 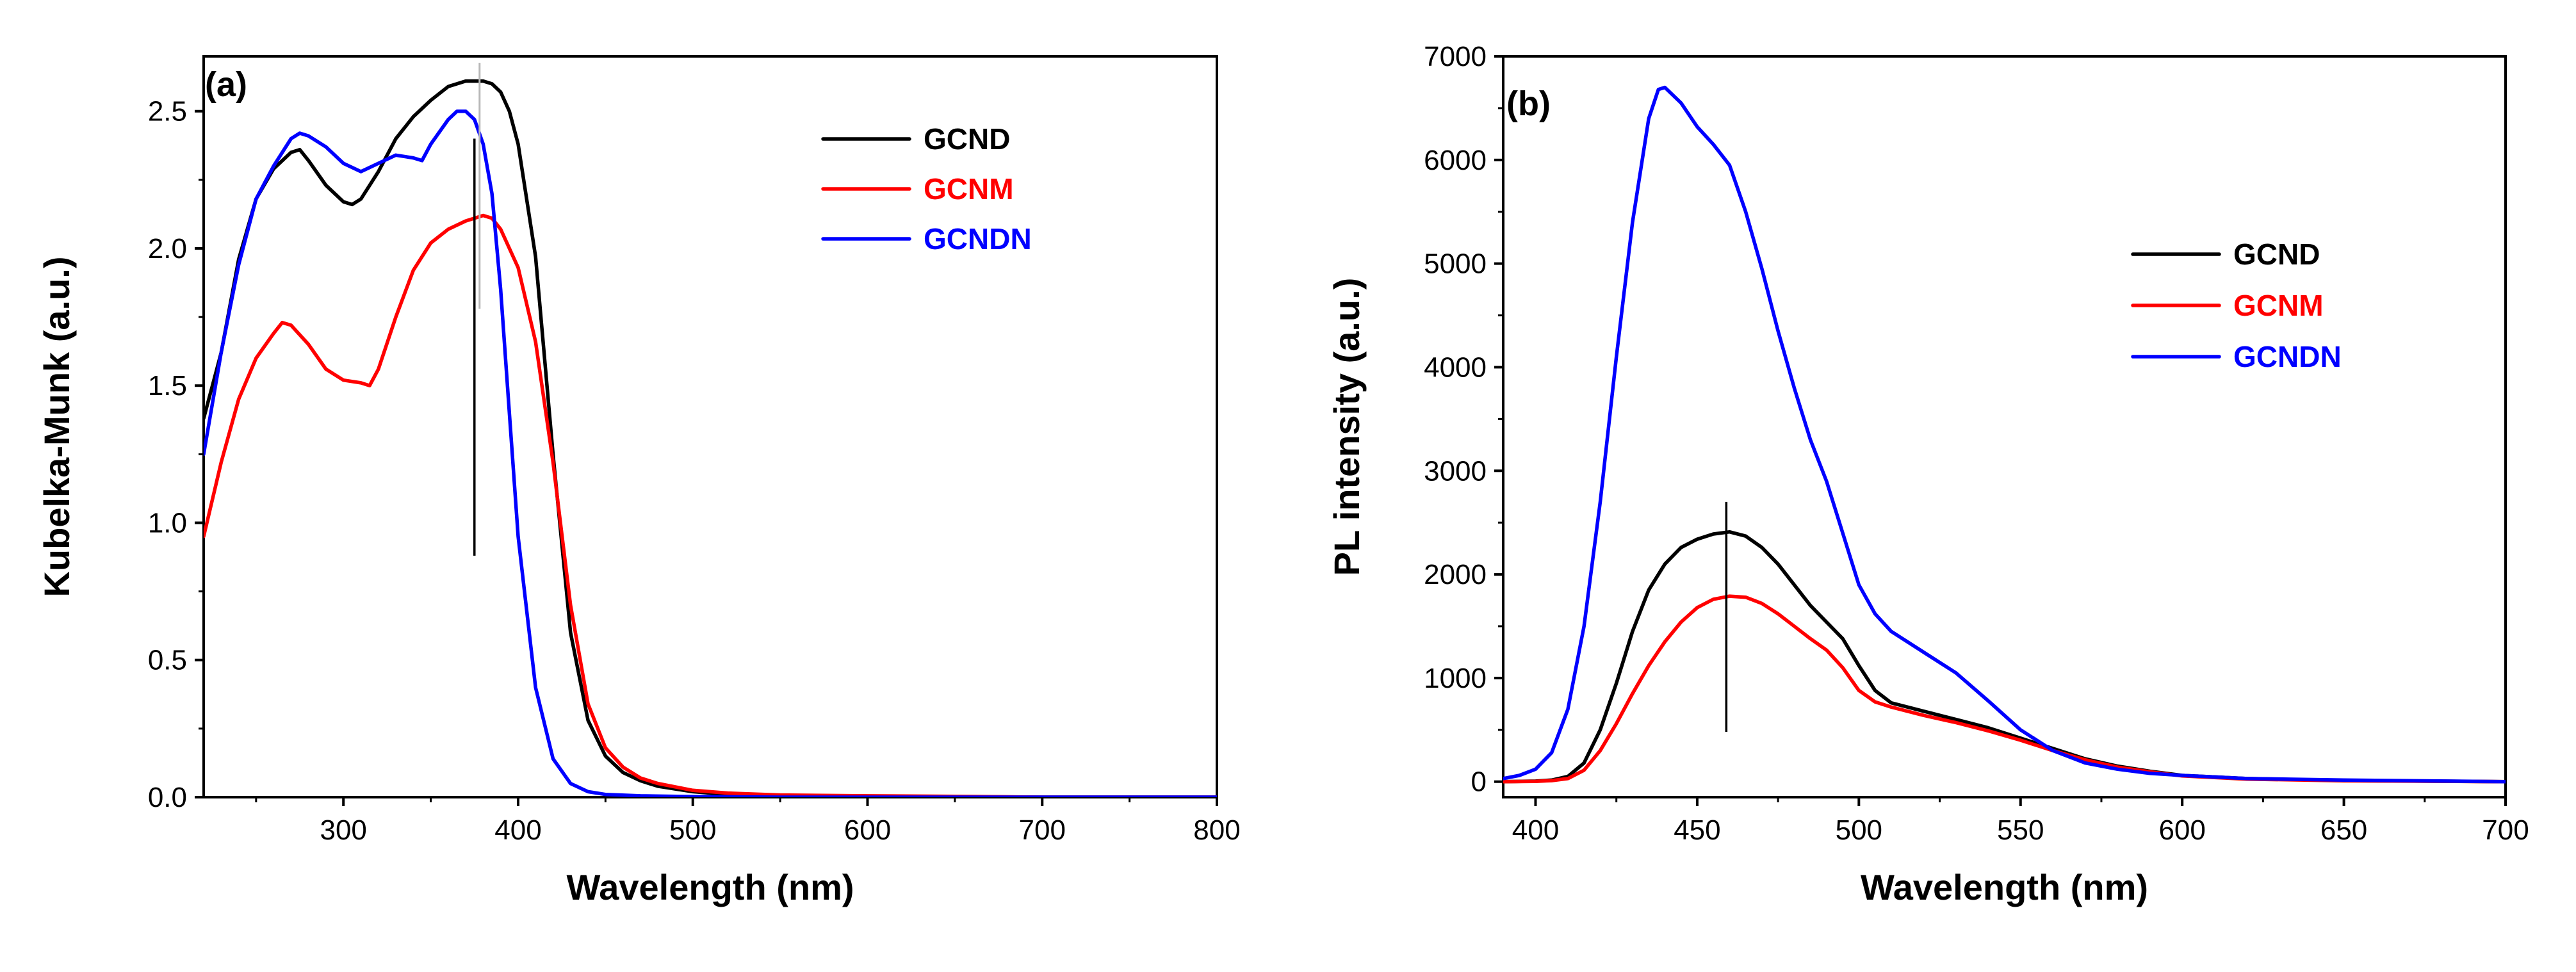 I want to click on y-tick-label: 1000, so click(x=1455, y=678).